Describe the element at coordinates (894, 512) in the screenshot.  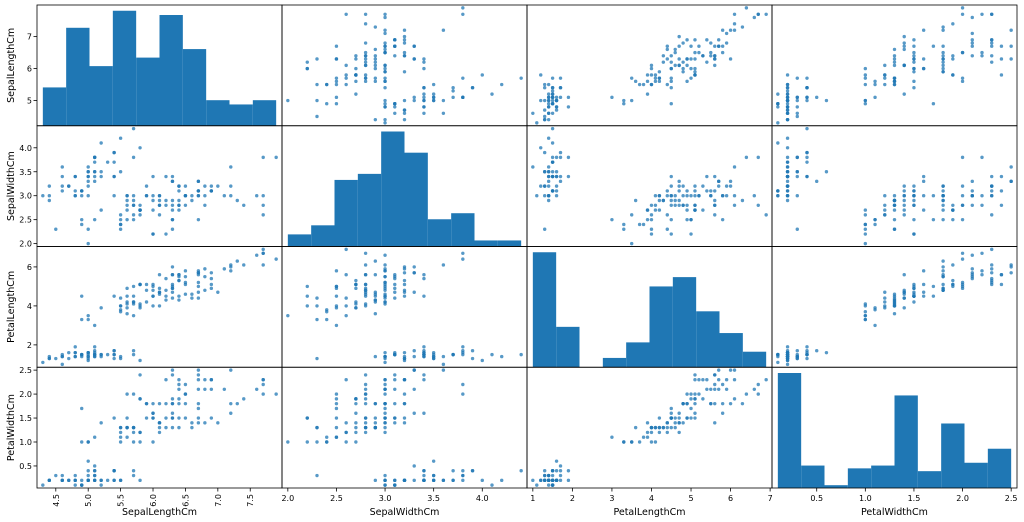
I see `x-axis-label: PetalWidthCm` at that location.